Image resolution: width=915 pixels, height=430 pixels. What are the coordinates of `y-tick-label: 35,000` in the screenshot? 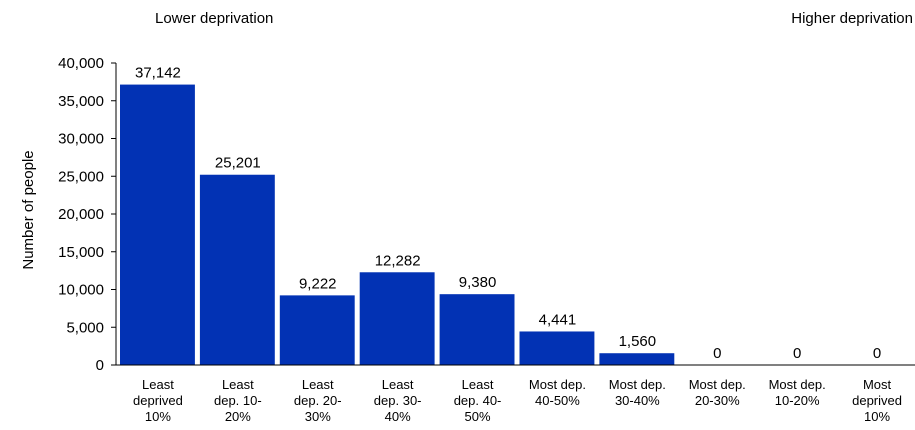 It's located at (81, 101).